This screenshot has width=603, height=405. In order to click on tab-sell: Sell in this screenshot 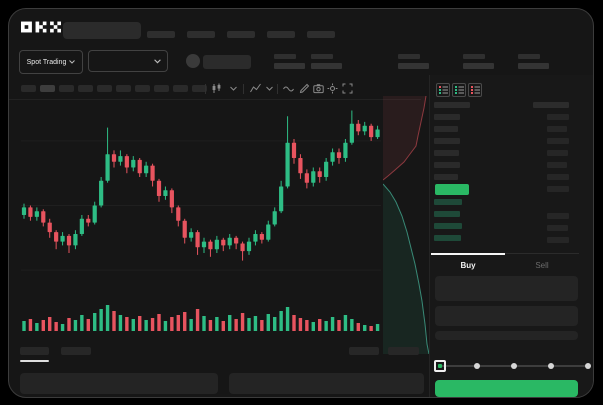, I will do `click(542, 262)`.